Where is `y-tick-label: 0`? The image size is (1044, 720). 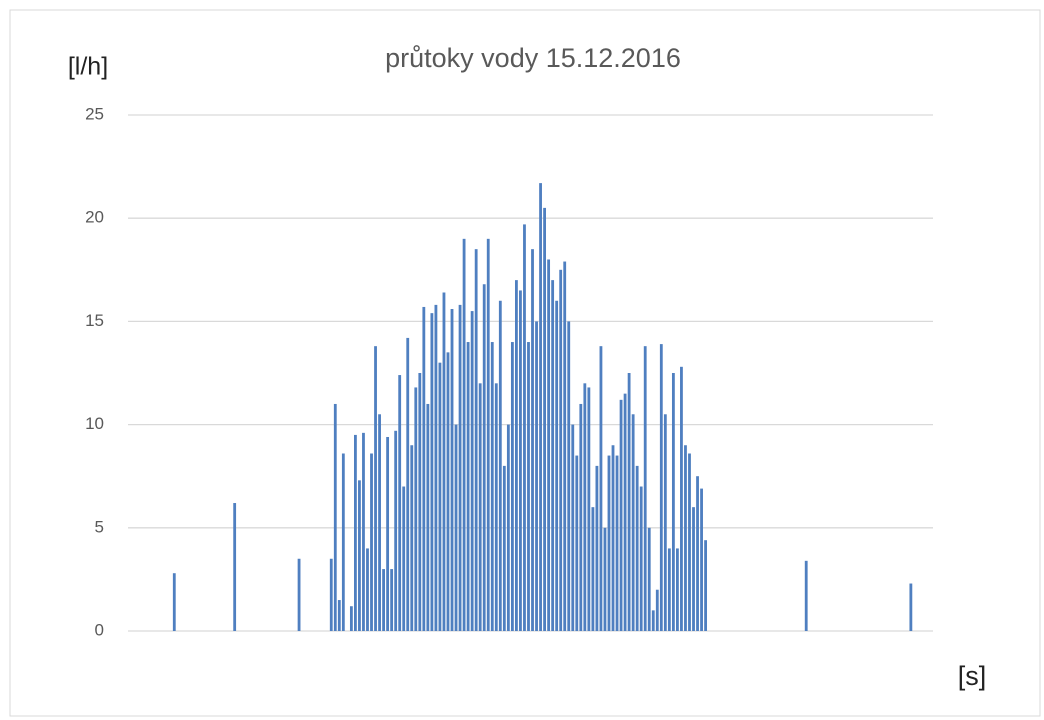
y-tick-label: 0 is located at coordinates (99, 629).